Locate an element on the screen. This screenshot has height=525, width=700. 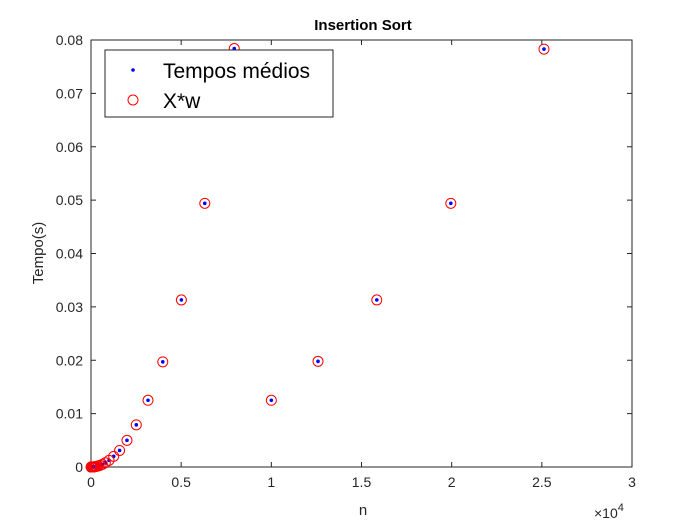
x-tick-label: 3 is located at coordinates (632, 482).